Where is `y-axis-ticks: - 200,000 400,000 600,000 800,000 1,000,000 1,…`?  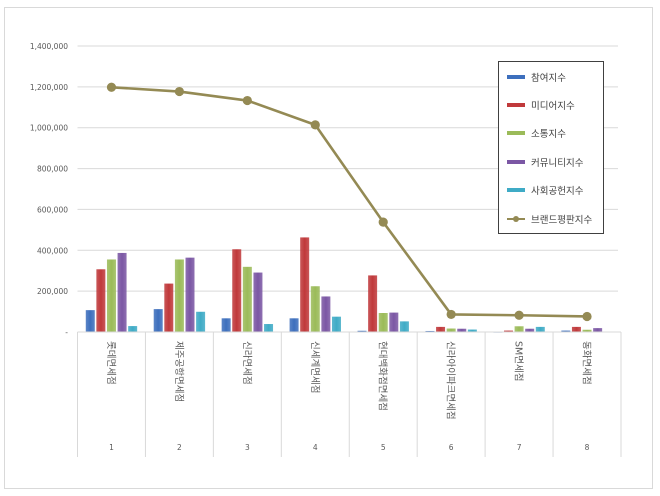
y-axis-ticks: - 200,000 400,000 600,000 800,000 1,000,000 1,… is located at coordinates (49, 189).